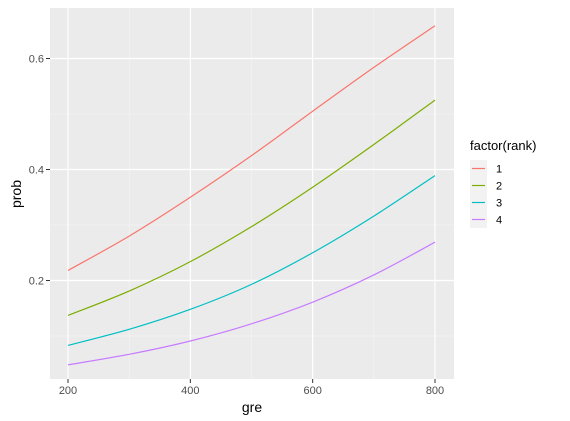 This screenshot has height=421, width=570. What do you see at coordinates (312, 391) in the screenshot?
I see `x-tick-label: 600` at bounding box center [312, 391].